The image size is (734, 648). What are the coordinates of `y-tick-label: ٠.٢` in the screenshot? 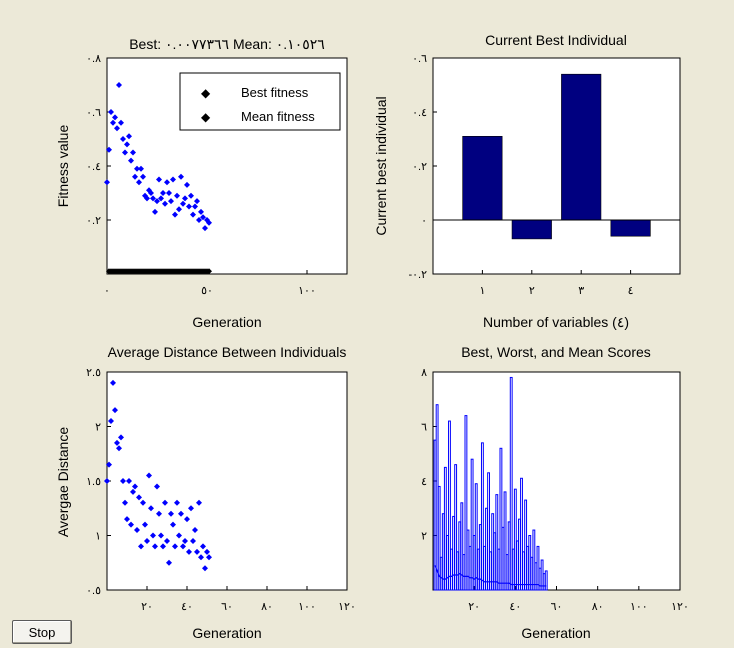 It's located at (93, 221).